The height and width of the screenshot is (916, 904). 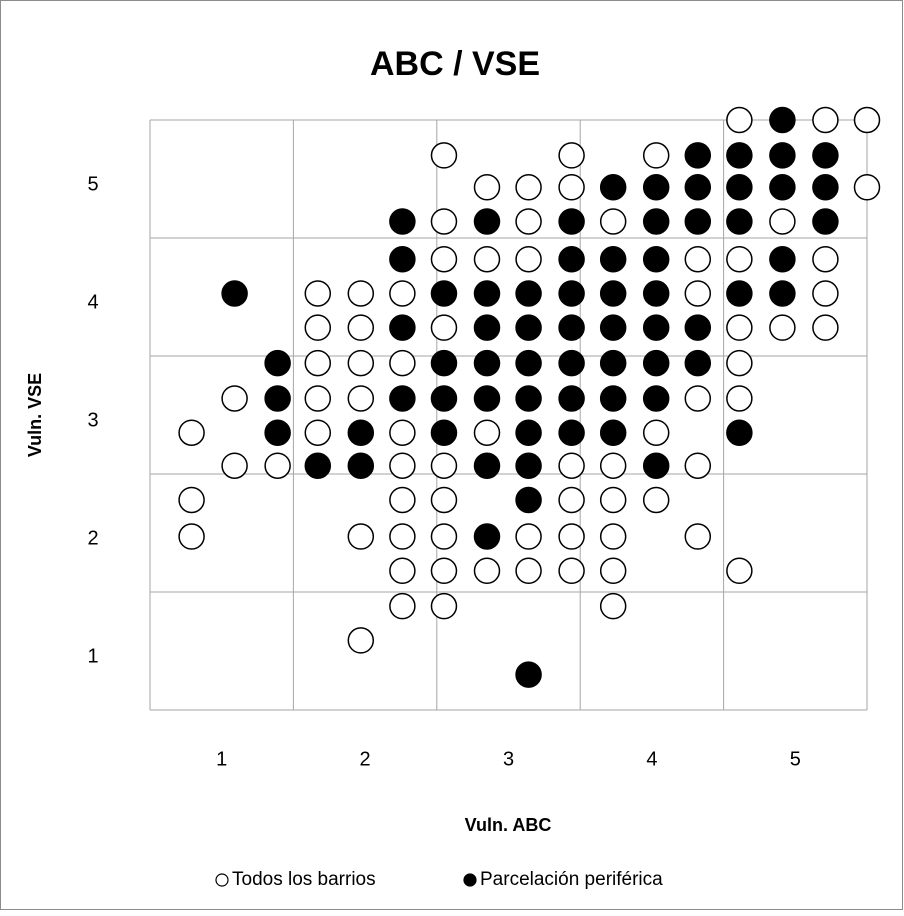 I want to click on y-tick-label: 1, so click(x=92, y=656).